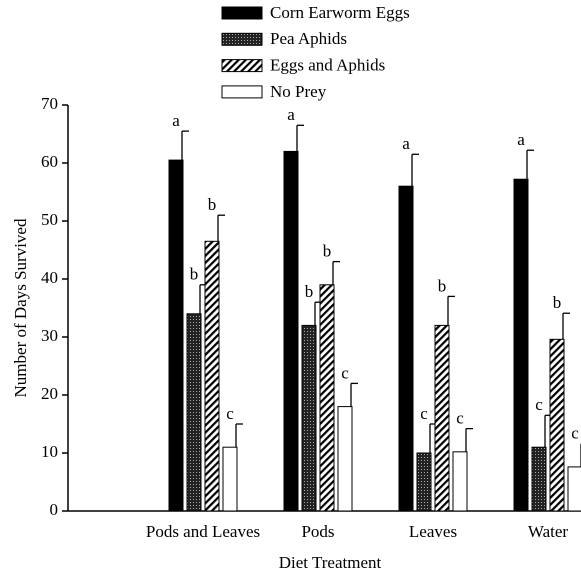 The width and height of the screenshot is (581, 575). I want to click on legend-label: Pea Aphids, so click(308, 38).